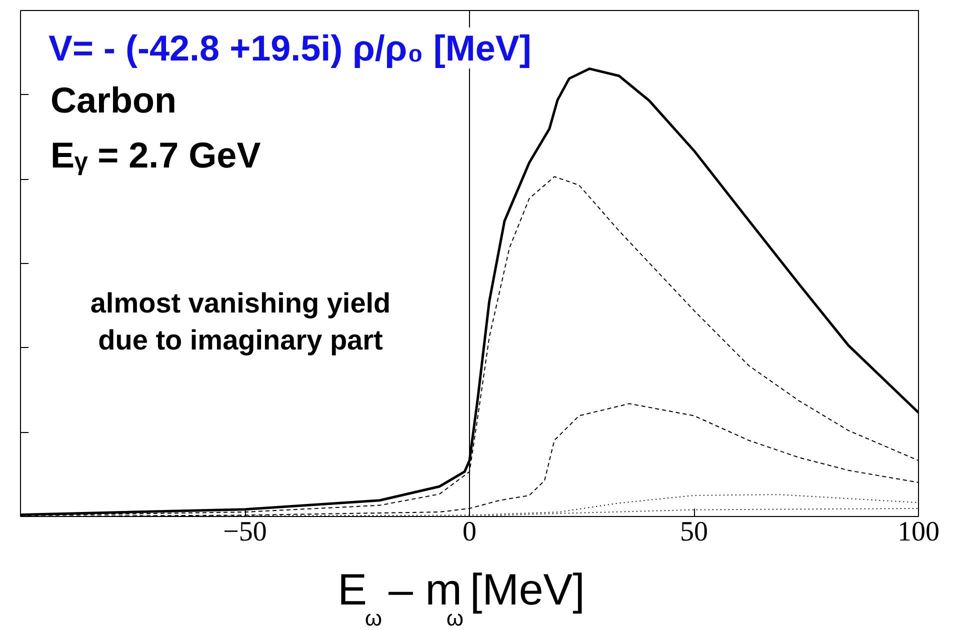  Describe the element at coordinates (245, 532) in the screenshot. I see `x-tick-label: −50` at that location.